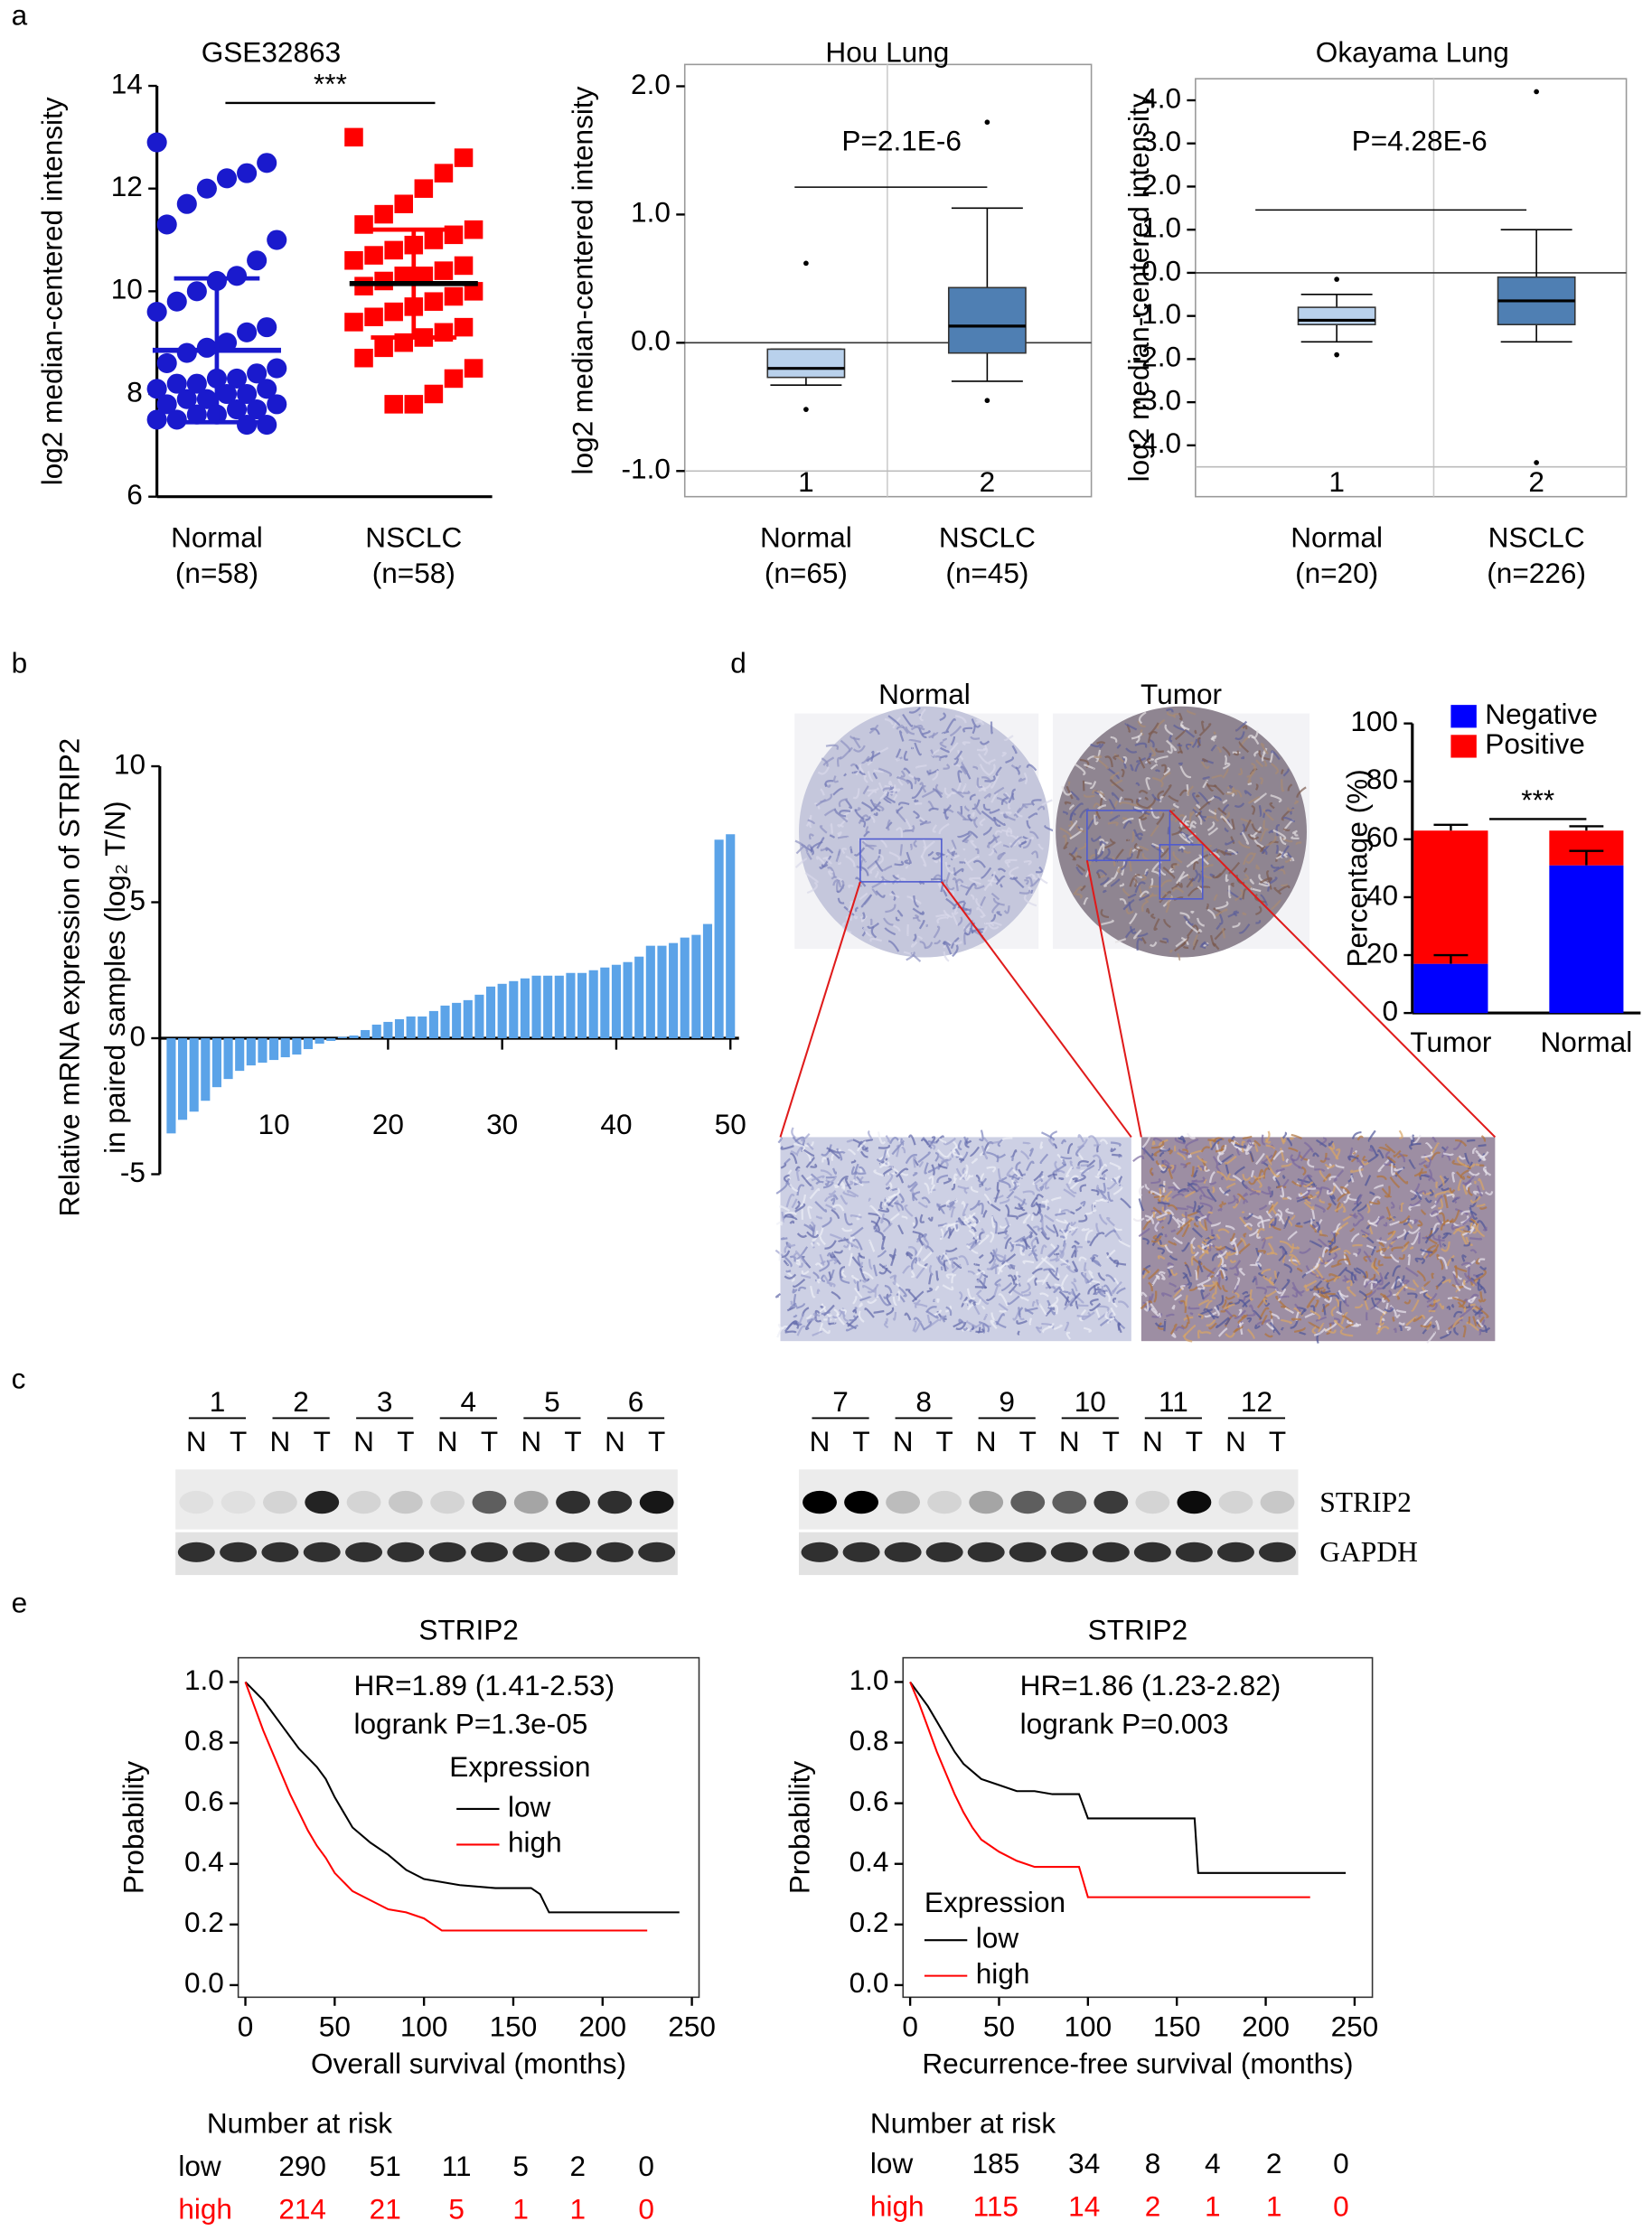 This screenshot has width=1652, height=2240. What do you see at coordinates (1451, 958) in the screenshot?
I see `error-bar` at bounding box center [1451, 958].